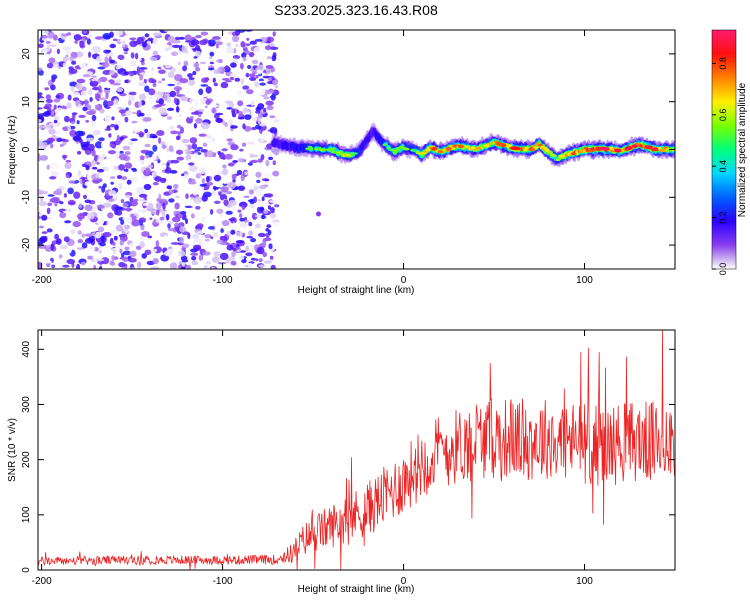 The width and height of the screenshot is (750, 600). What do you see at coordinates (723, 217) in the screenshot?
I see `colorbar-tick-label: 0.2` at bounding box center [723, 217].